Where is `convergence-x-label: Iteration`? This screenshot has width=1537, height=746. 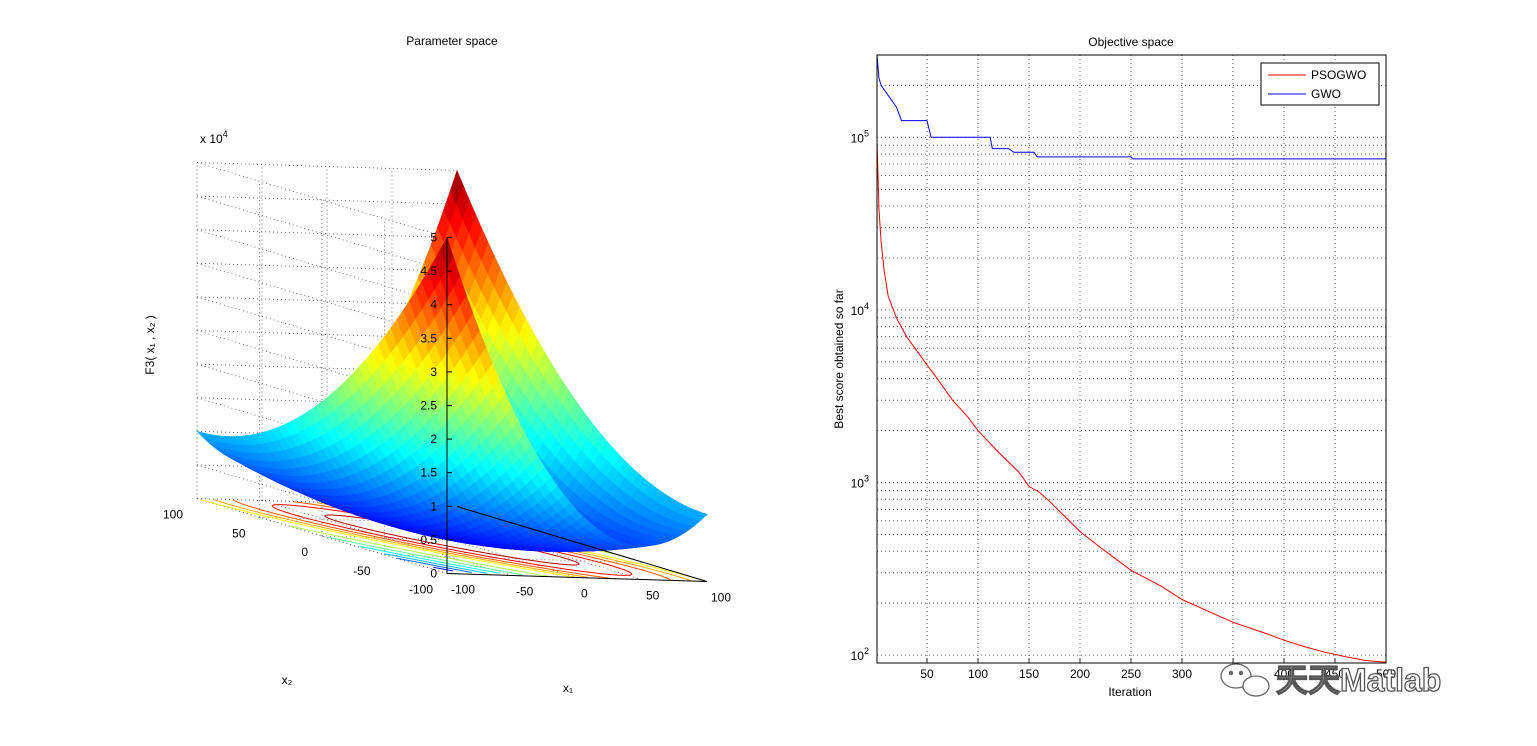
convergence-x-label: Iteration is located at coordinates (1129, 692).